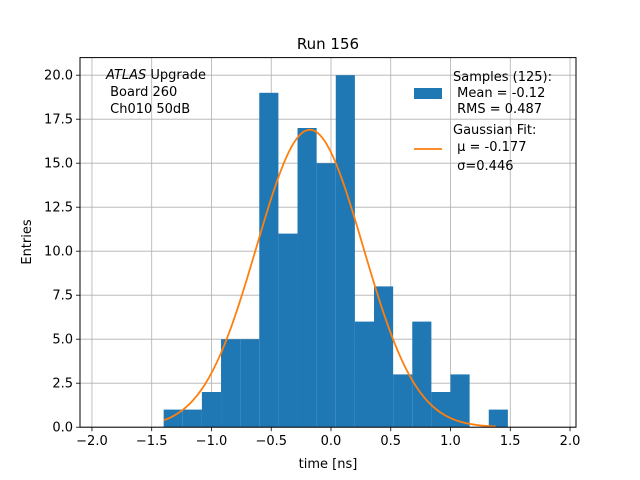 The height and width of the screenshot is (480, 640). I want to click on x-tick-label: 0.0, so click(331, 441).